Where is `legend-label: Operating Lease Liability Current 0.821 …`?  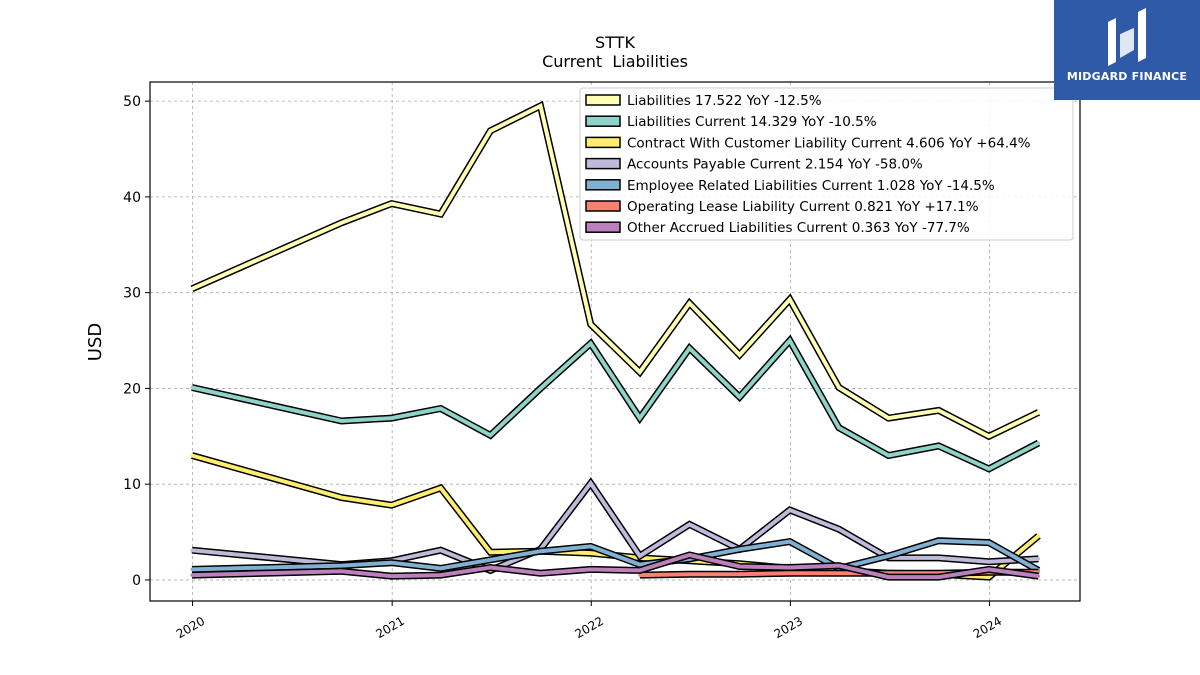
legend-label: Operating Lease Liability Current 0.821 … is located at coordinates (803, 207).